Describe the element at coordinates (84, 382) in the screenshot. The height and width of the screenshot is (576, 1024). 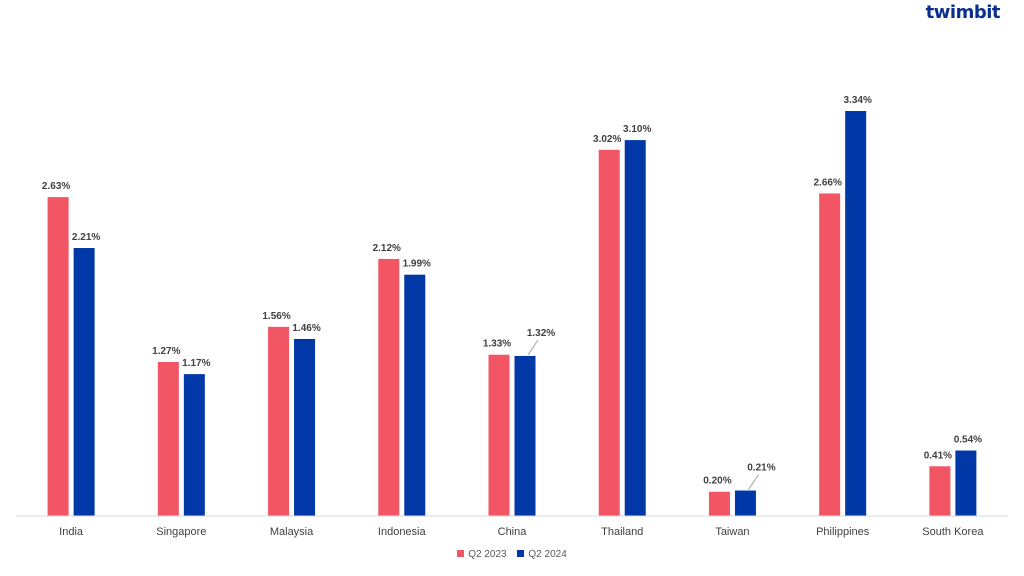
I see `bar-india-q2-2024` at that location.